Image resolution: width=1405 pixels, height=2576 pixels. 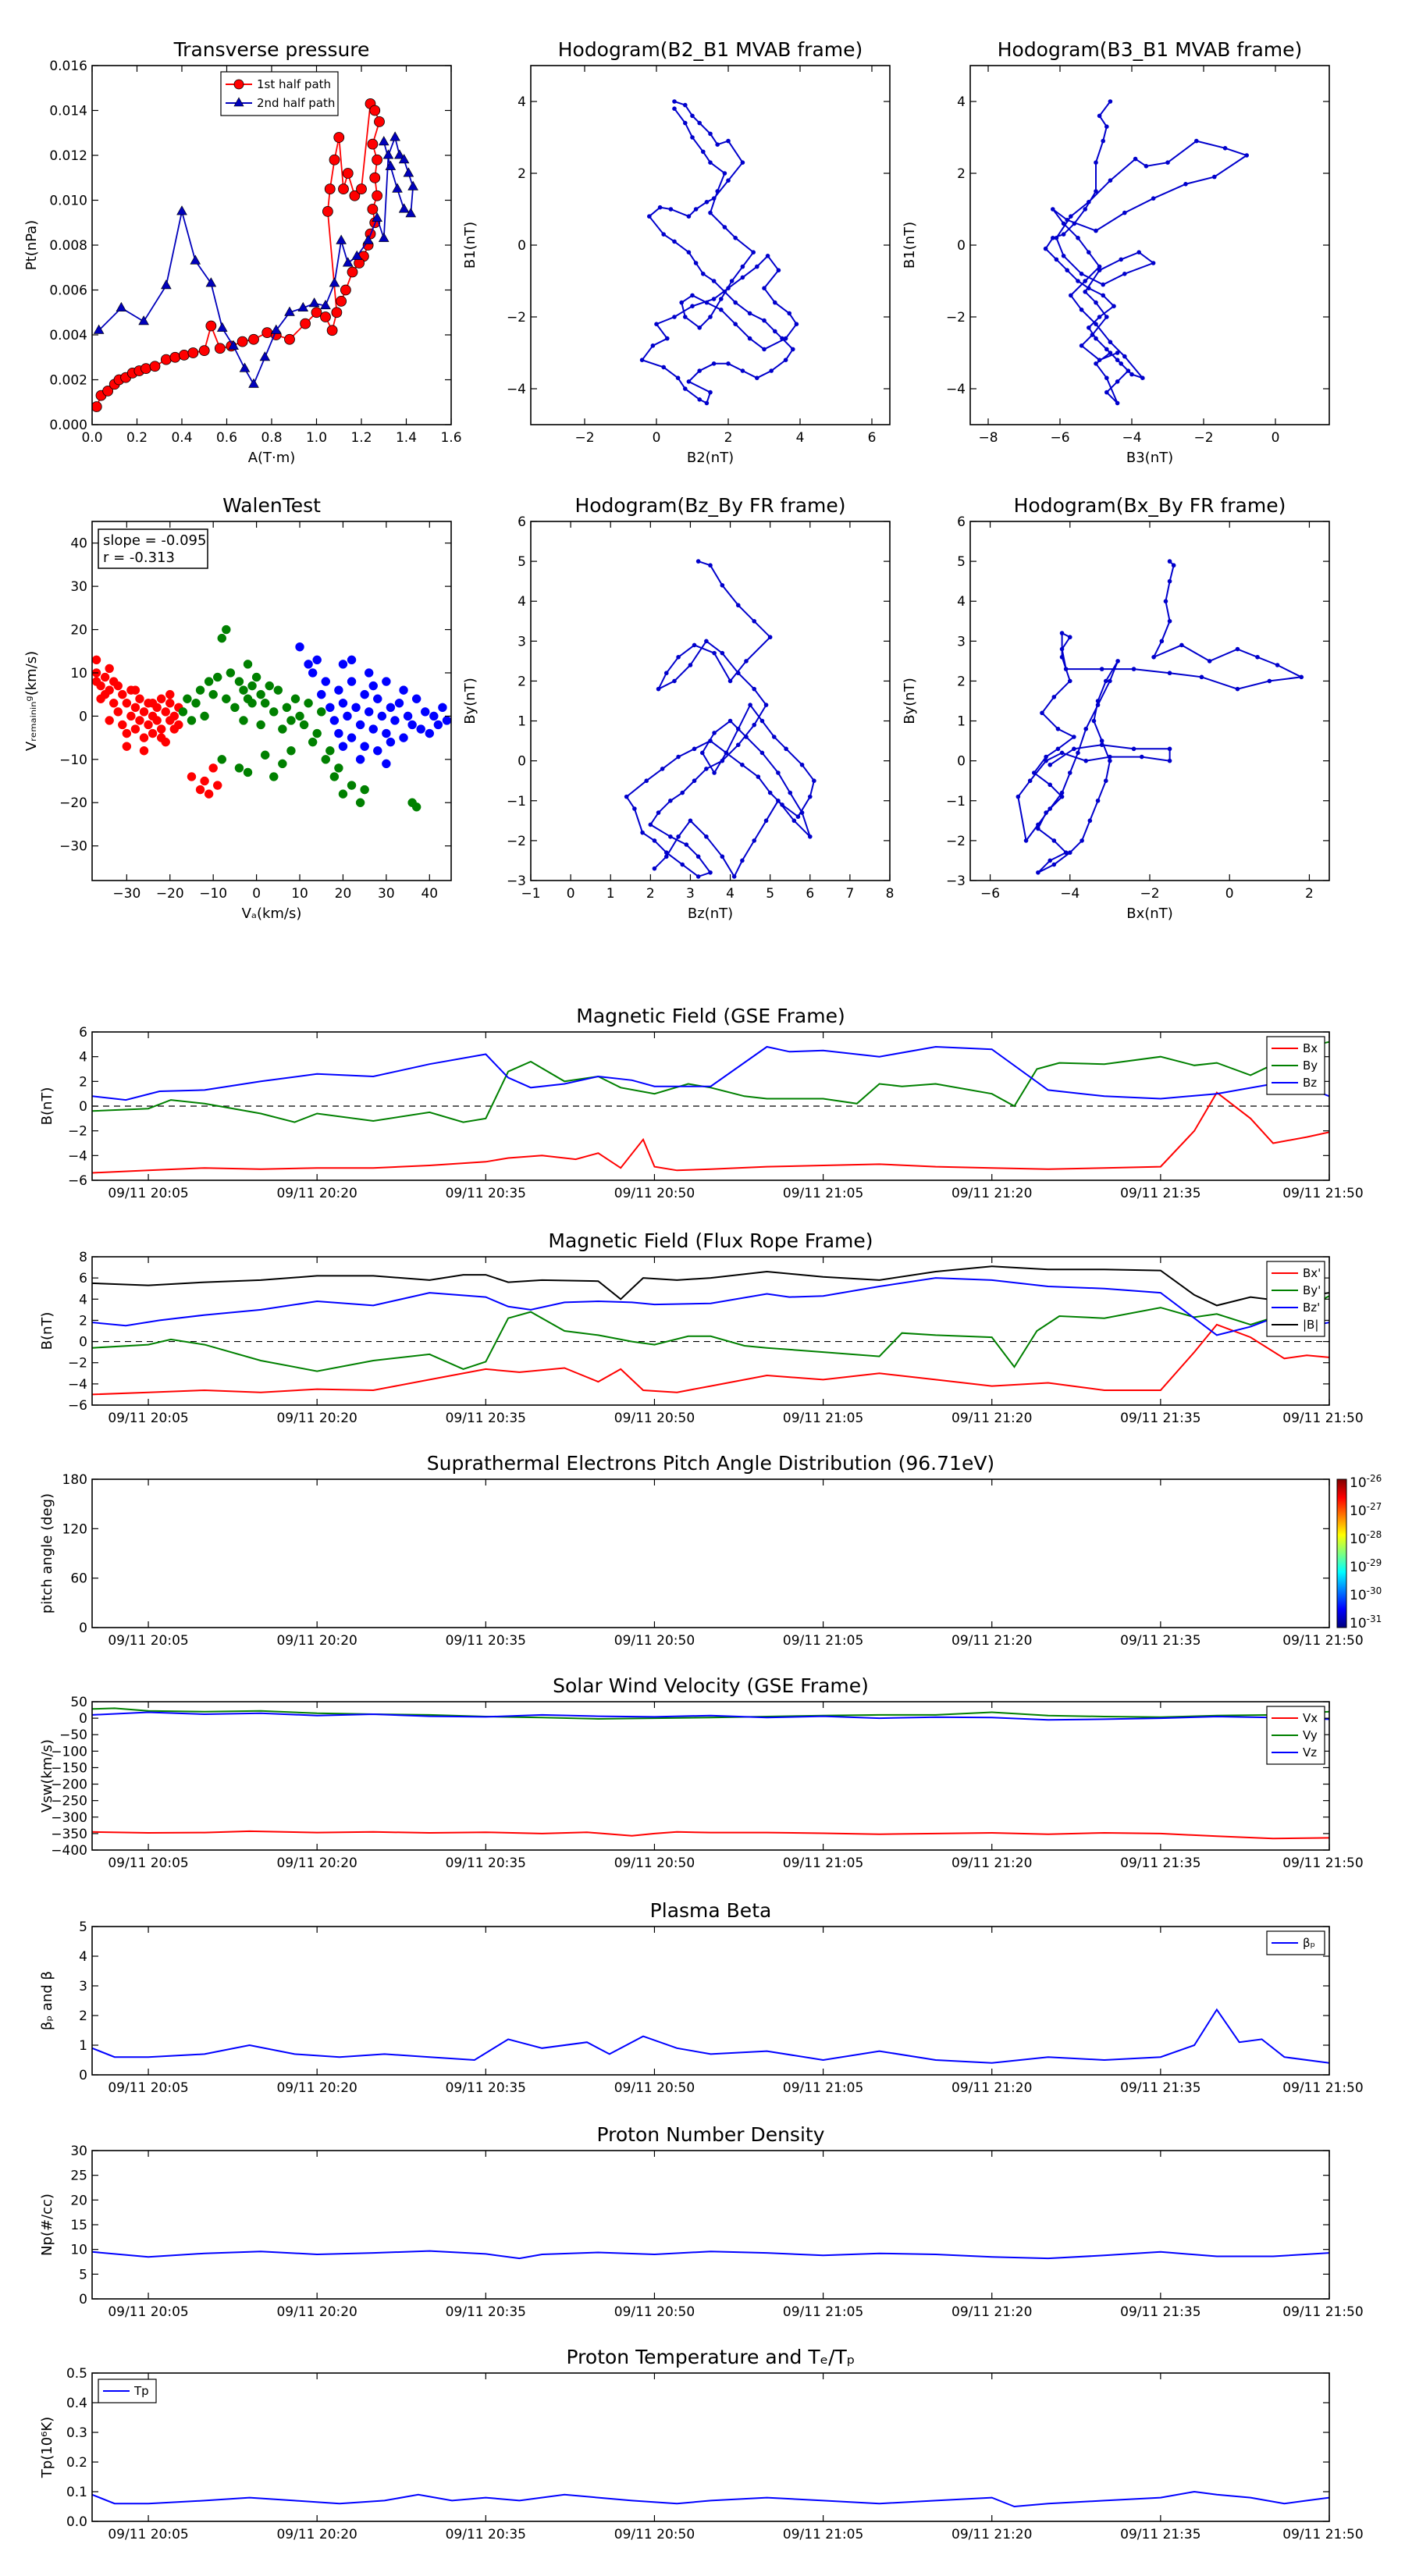 What do you see at coordinates (126, 894) in the screenshot?
I see `x-tick-label: −30` at bounding box center [126, 894].